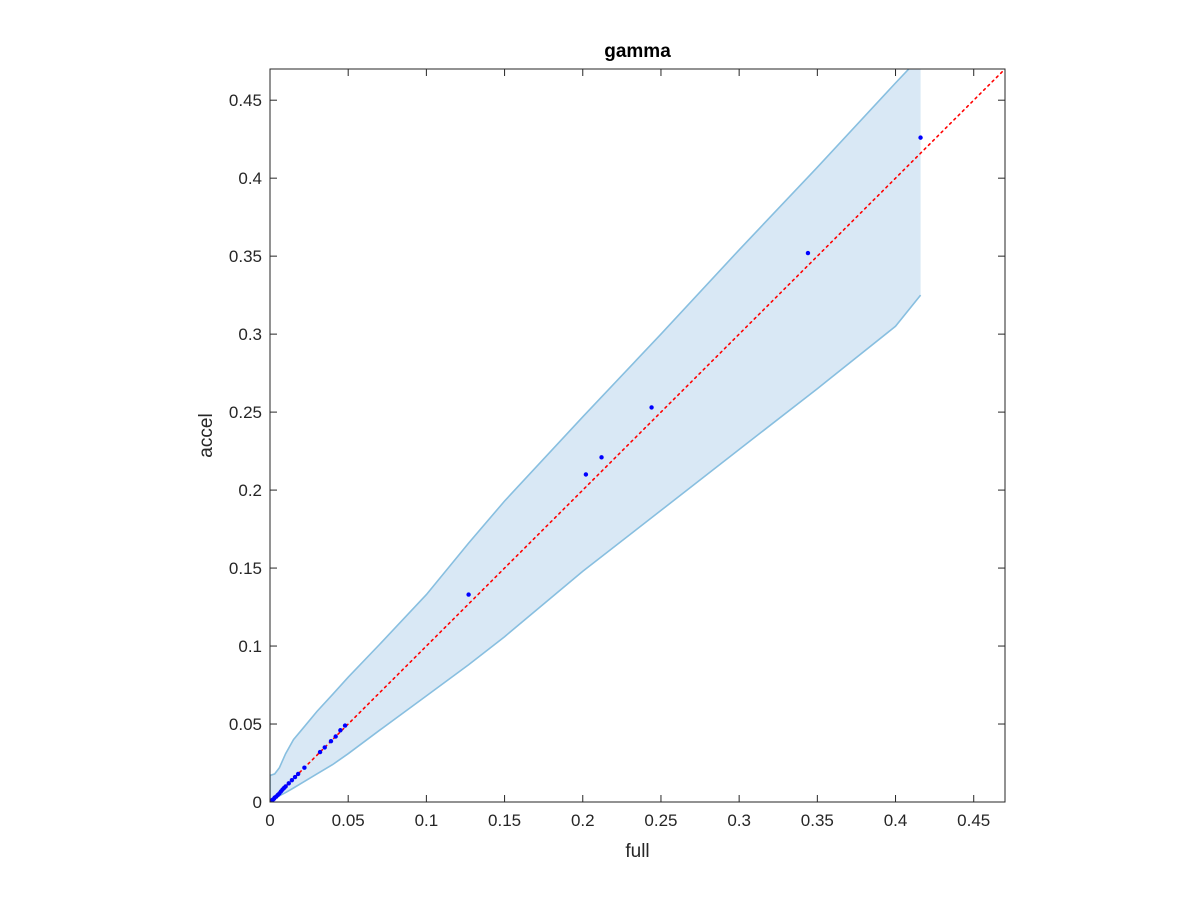 The image size is (1200, 900). I want to click on x-tick-label: 0, so click(269, 820).